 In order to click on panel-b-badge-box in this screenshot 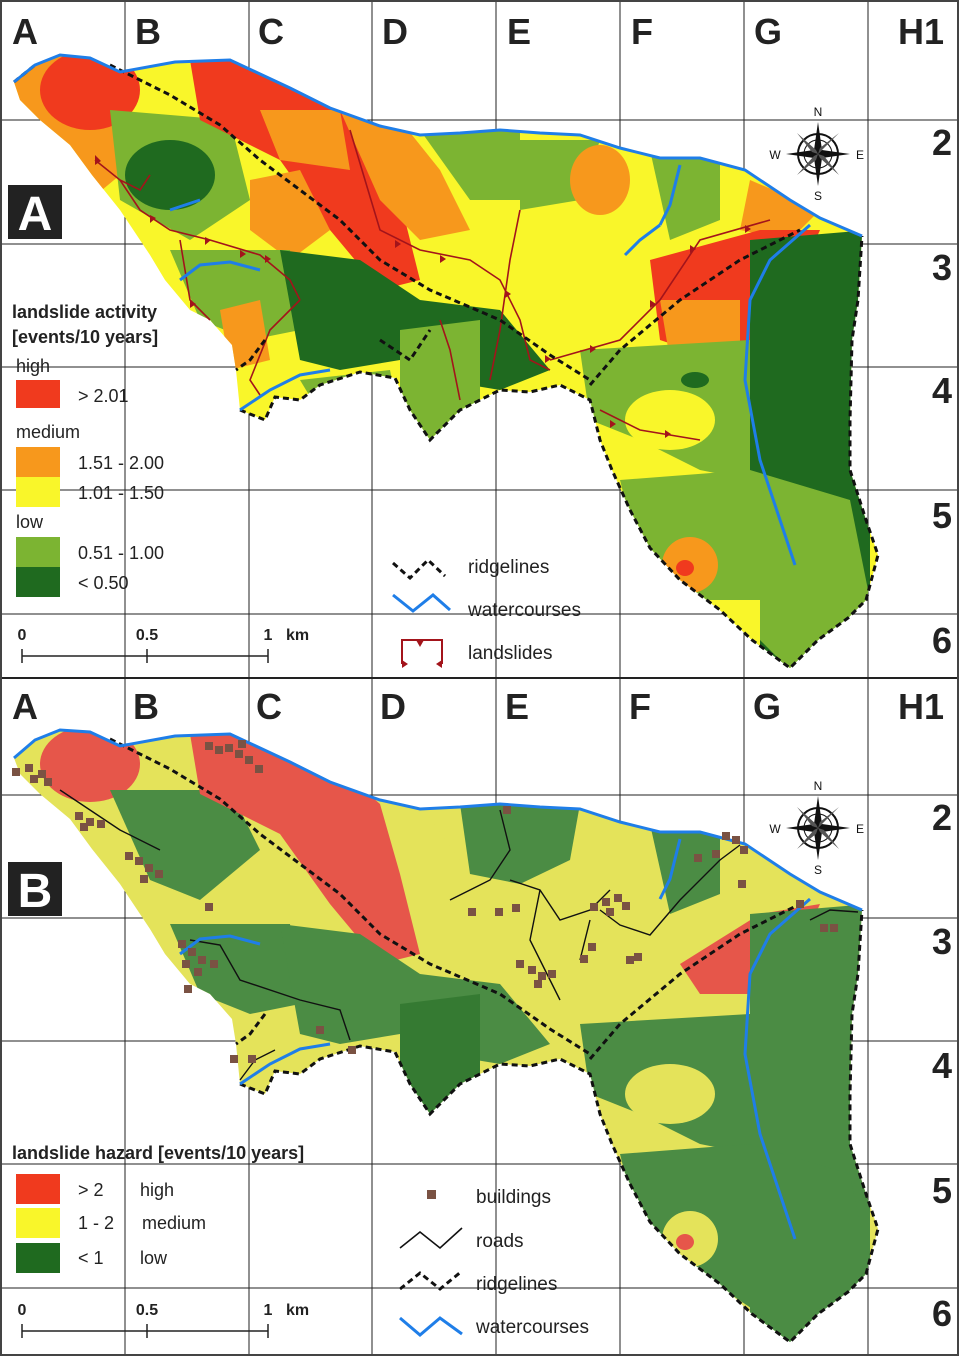, I will do `click(35, 889)`.